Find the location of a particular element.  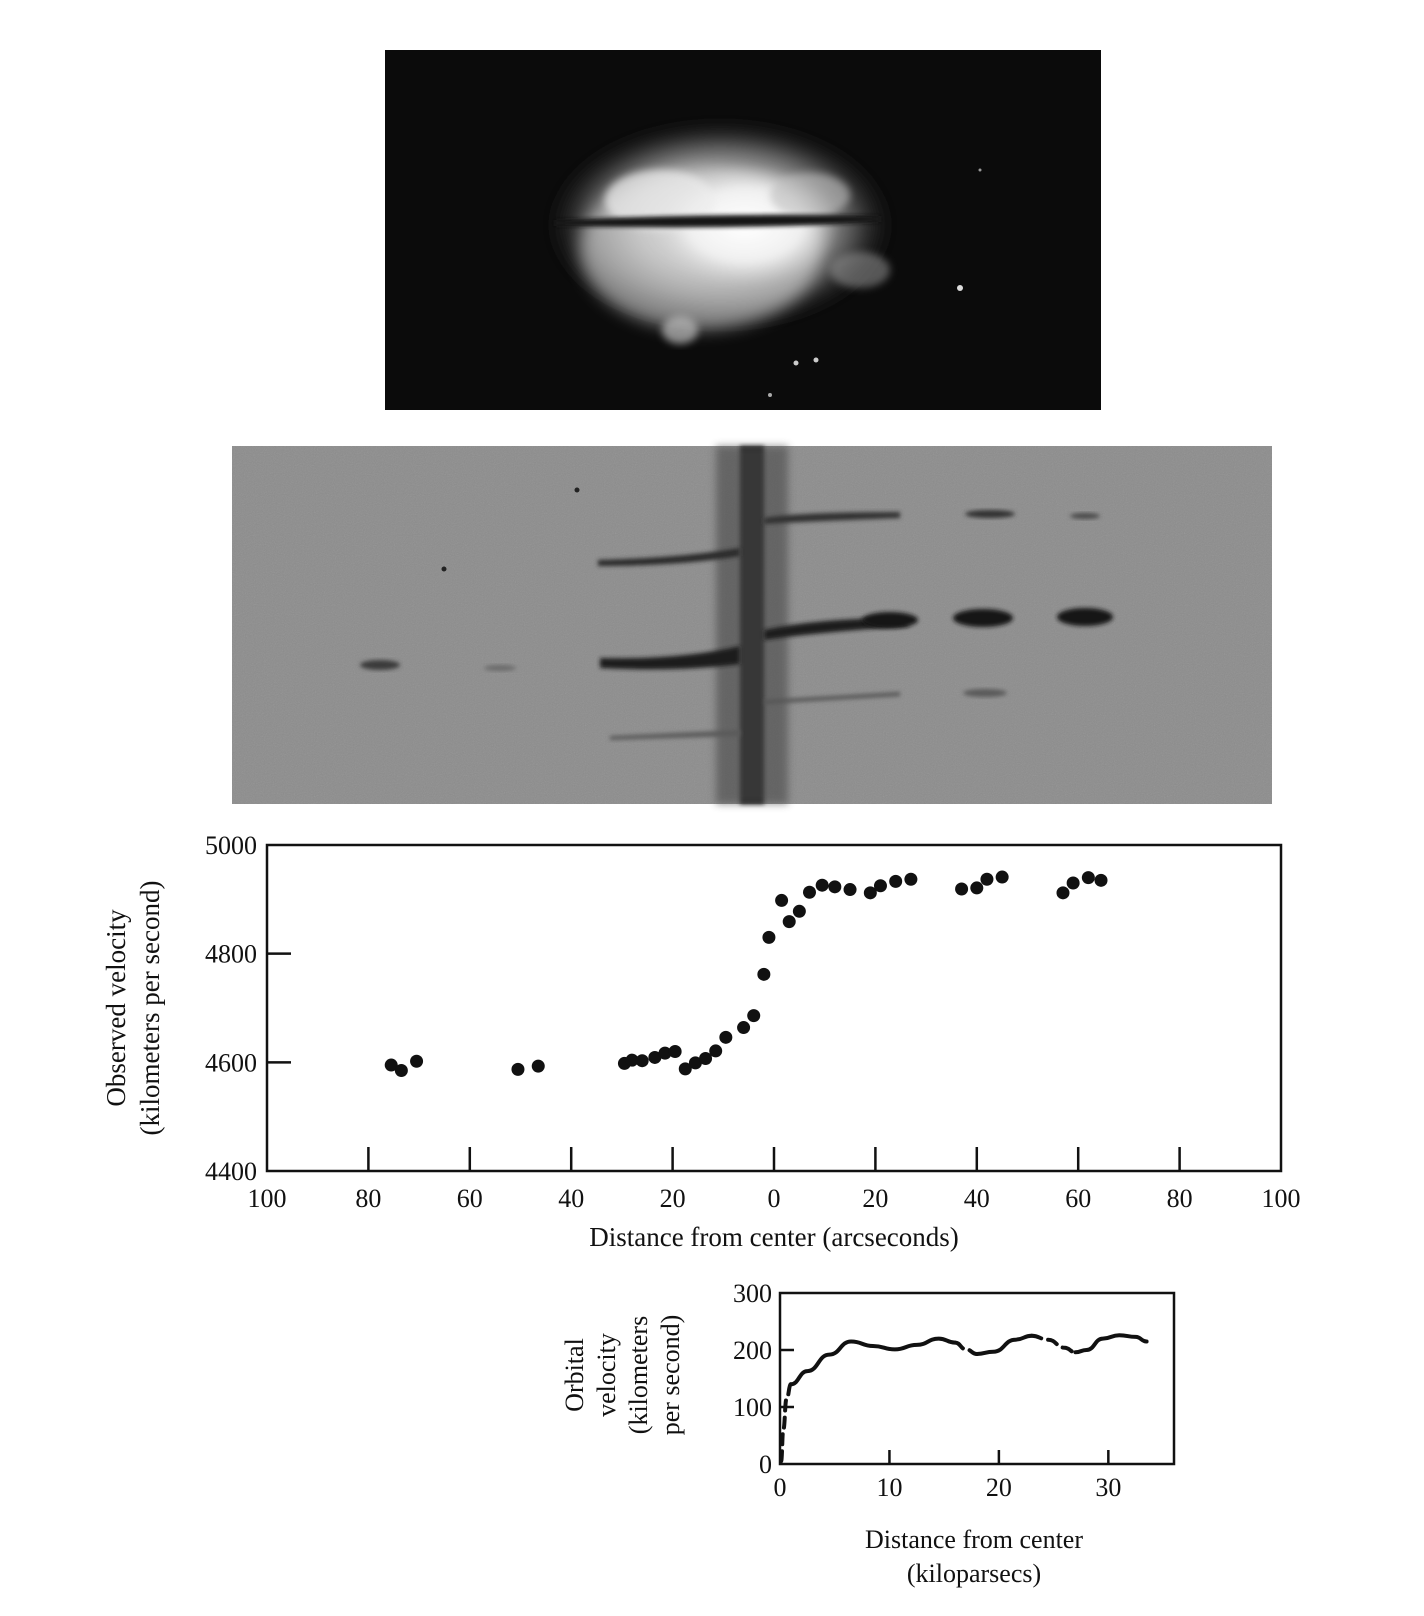

chart1-y-axis-title: Observed velocity (kilometers per second) is located at coordinates (133, 1008).